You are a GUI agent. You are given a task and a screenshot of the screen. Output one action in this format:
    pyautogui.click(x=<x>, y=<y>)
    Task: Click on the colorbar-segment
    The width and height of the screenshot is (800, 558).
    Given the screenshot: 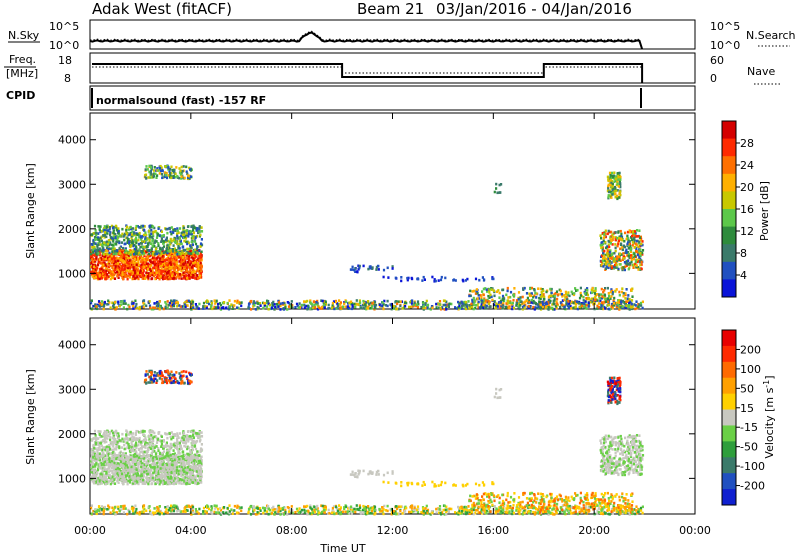 What is the action you would take?
    pyautogui.click(x=729, y=183)
    